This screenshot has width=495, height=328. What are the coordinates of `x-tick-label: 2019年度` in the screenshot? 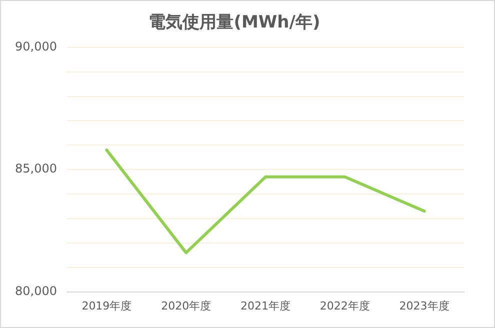 It's located at (107, 305).